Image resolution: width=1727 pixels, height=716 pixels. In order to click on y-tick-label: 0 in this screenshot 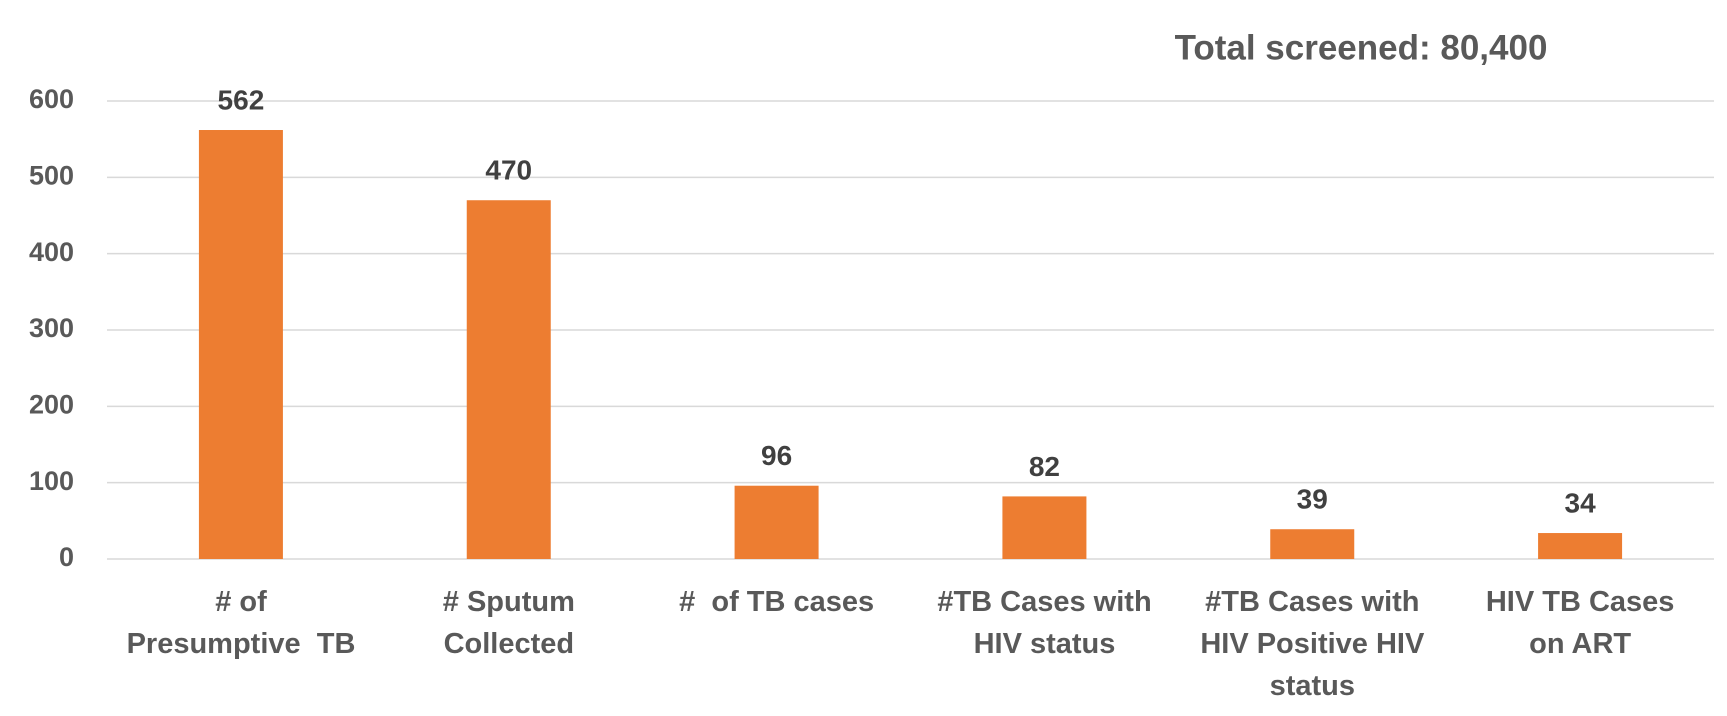, I will do `click(66, 557)`.